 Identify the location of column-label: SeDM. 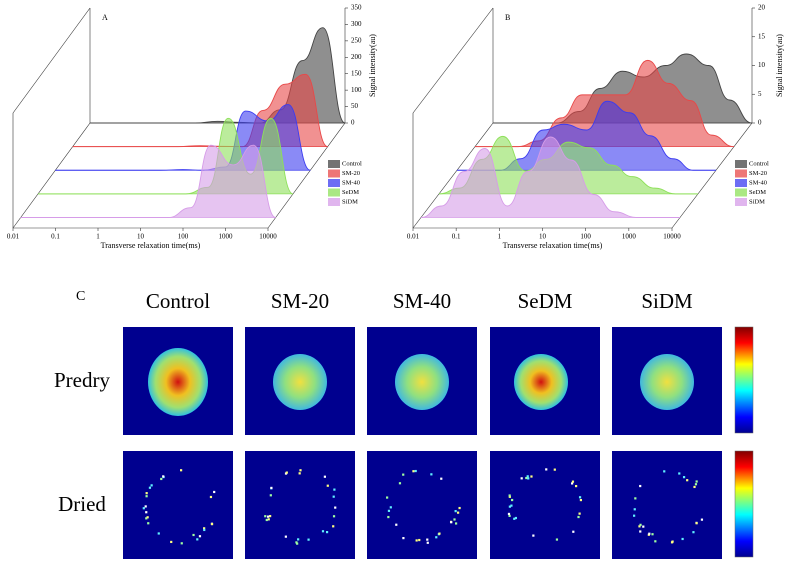
(545, 301).